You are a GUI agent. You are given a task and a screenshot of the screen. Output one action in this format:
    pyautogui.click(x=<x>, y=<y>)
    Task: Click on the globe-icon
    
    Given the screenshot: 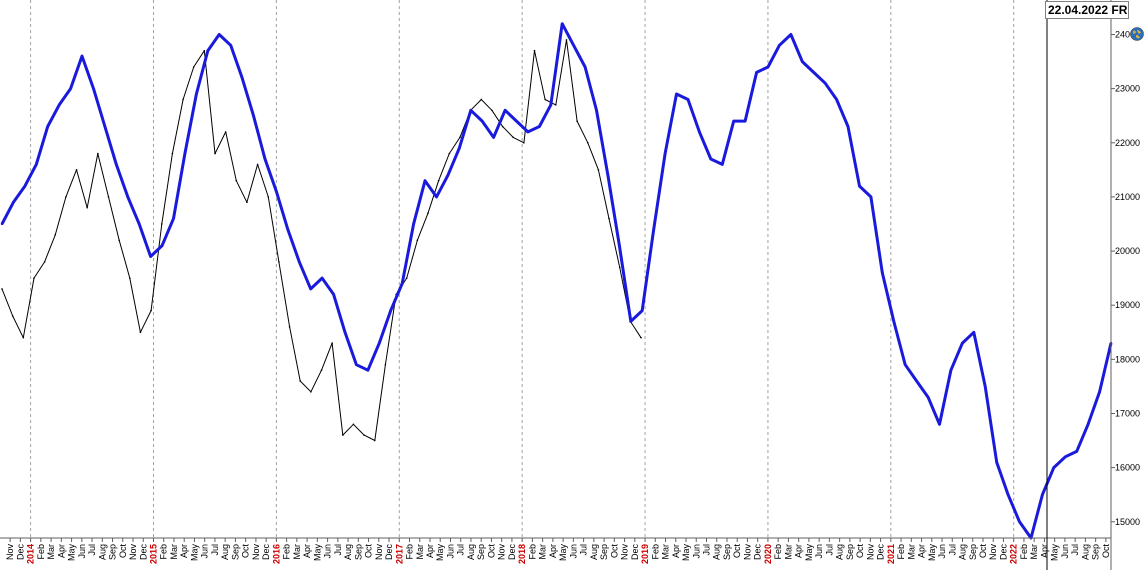 What is the action you would take?
    pyautogui.click(x=1137, y=34)
    